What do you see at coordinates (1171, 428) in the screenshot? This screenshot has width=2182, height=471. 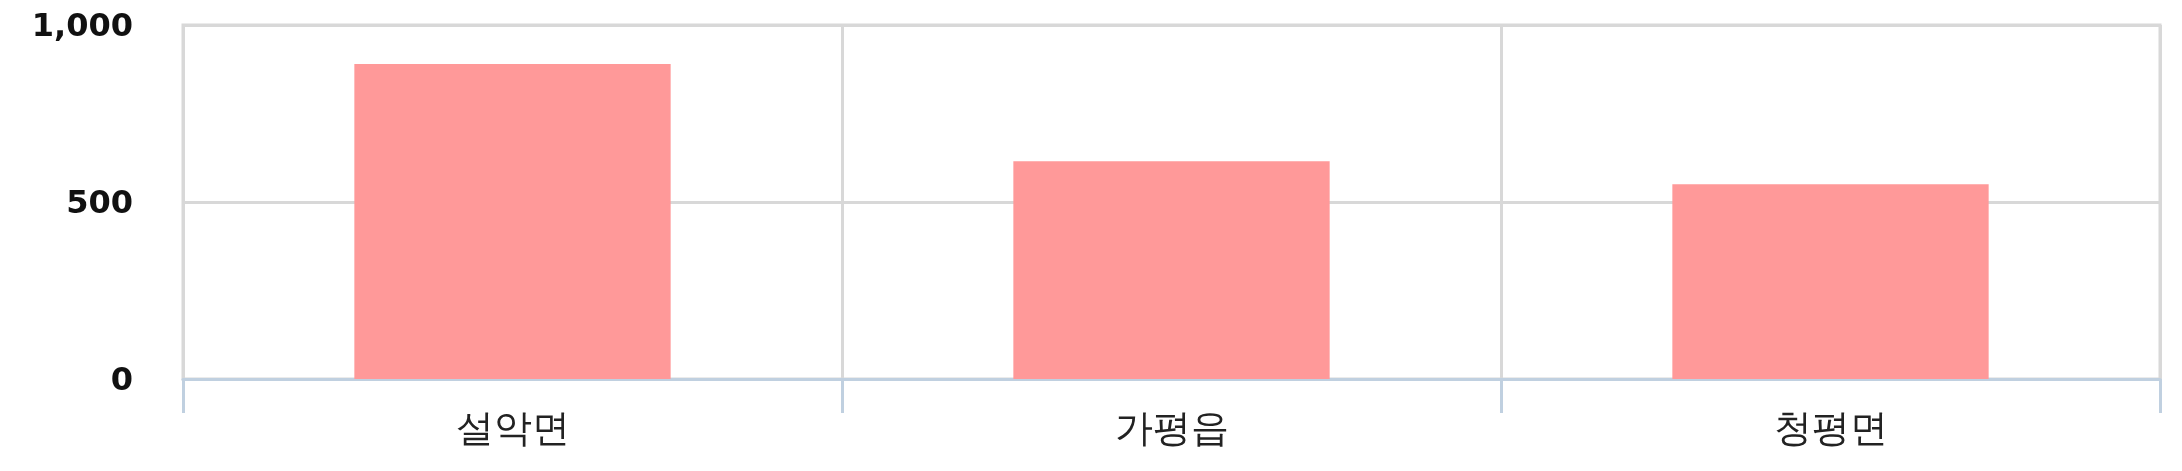 I see `x-tick-label: 가평읍` at bounding box center [1171, 428].